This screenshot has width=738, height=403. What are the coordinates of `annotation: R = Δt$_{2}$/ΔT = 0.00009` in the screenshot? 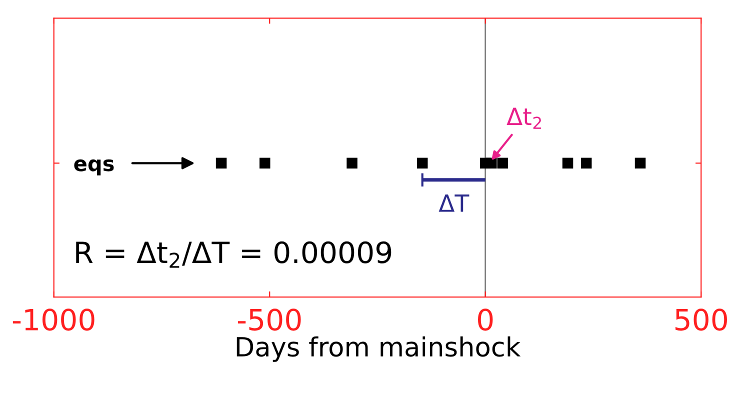 It's located at (234, 254).